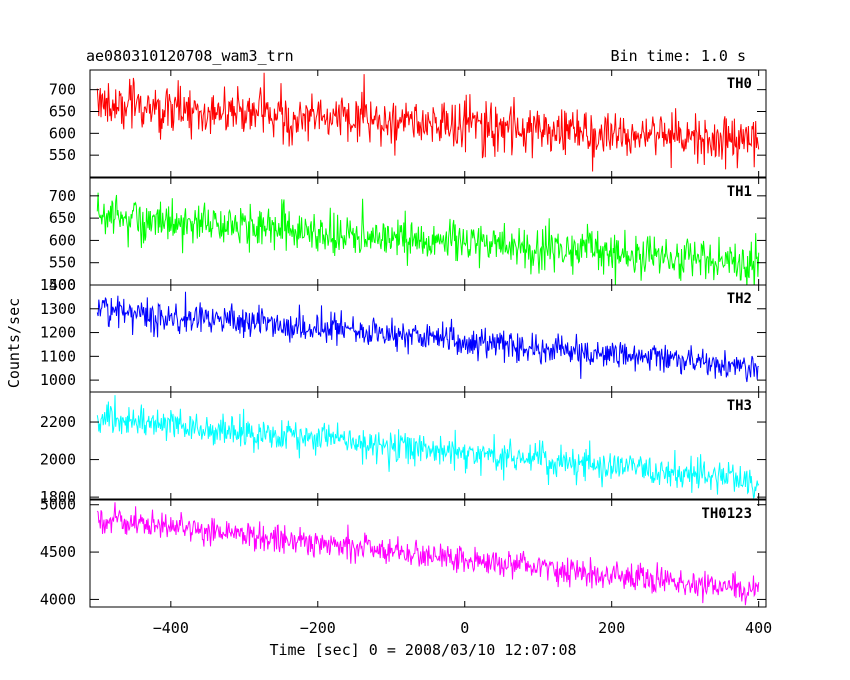  I want to click on series-line-TH2, so click(427, 337).